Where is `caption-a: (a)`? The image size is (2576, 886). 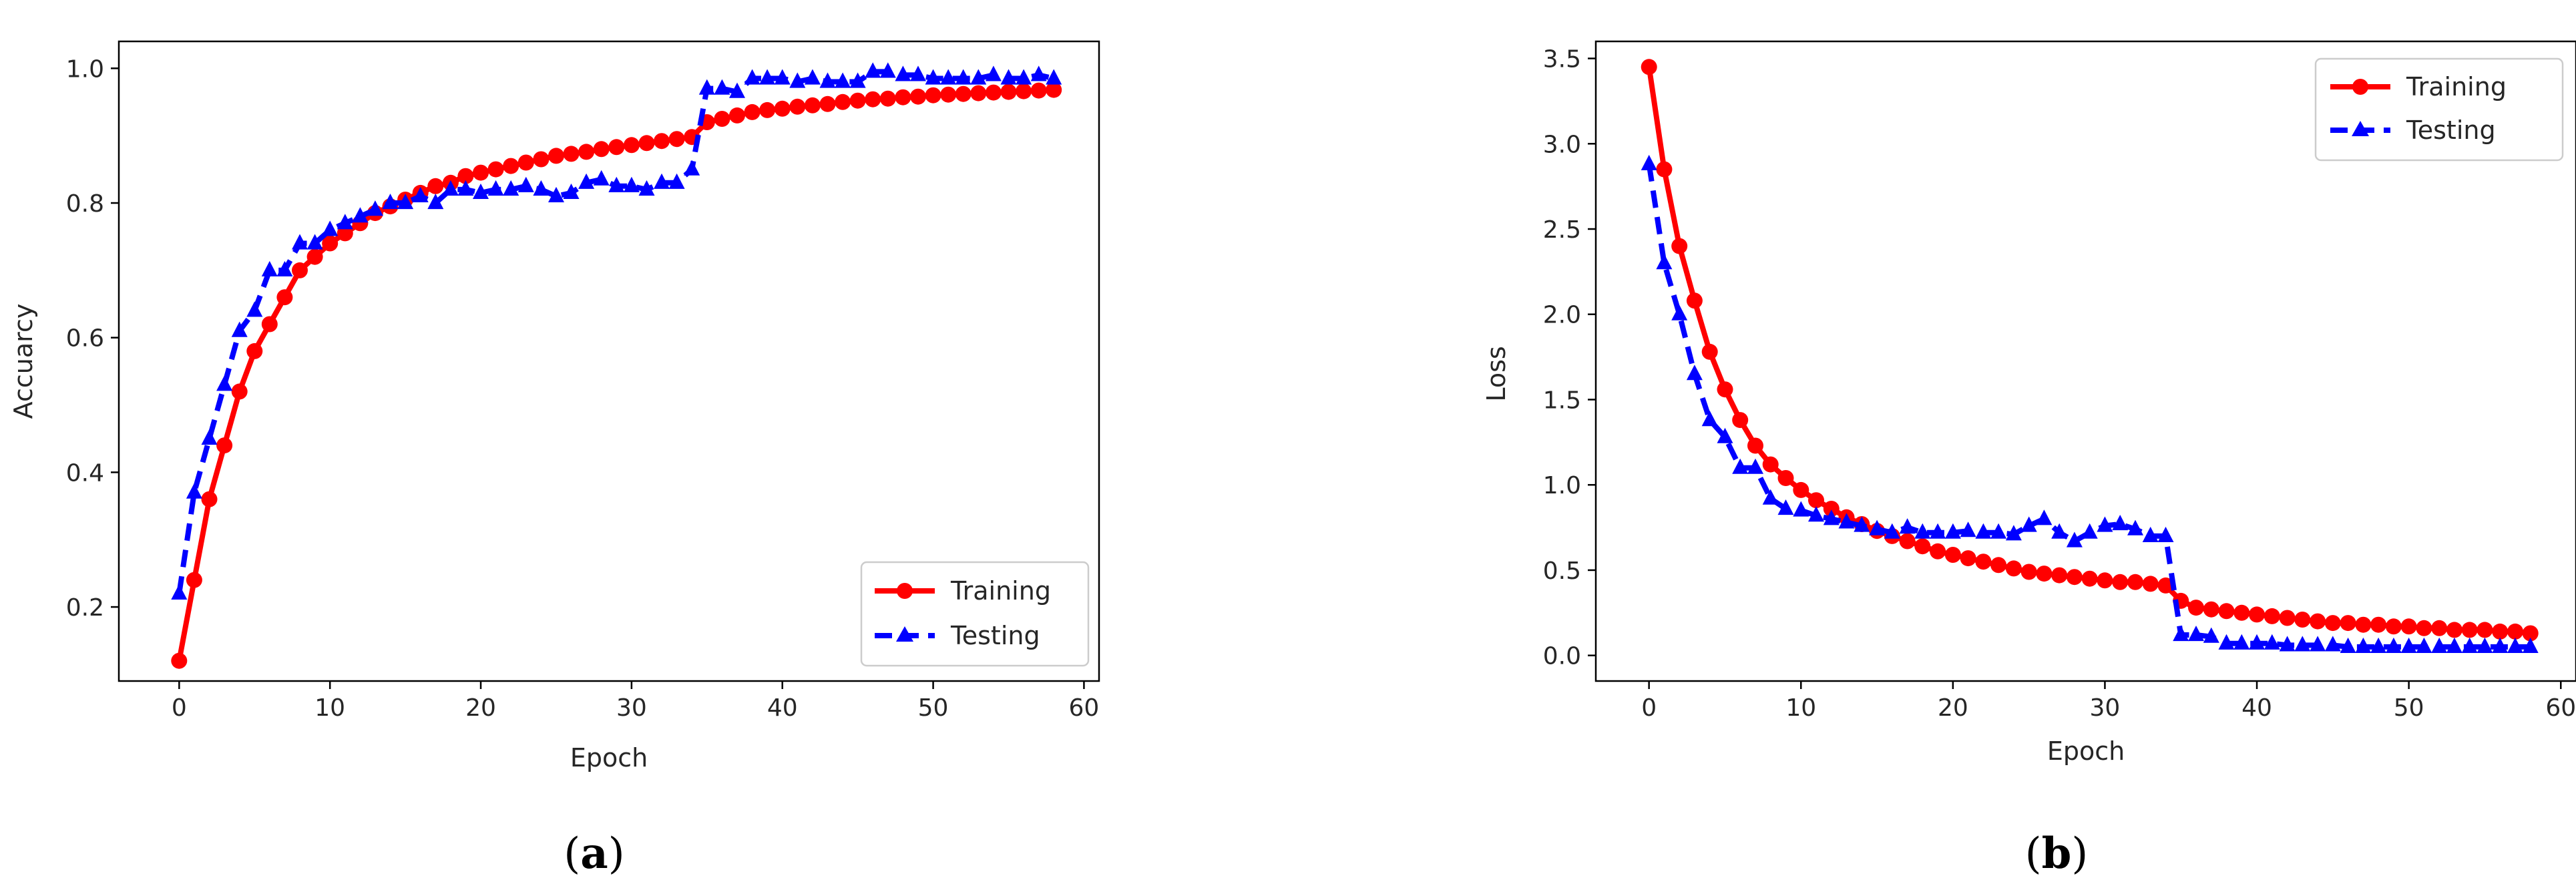 caption-a: (a) is located at coordinates (594, 854).